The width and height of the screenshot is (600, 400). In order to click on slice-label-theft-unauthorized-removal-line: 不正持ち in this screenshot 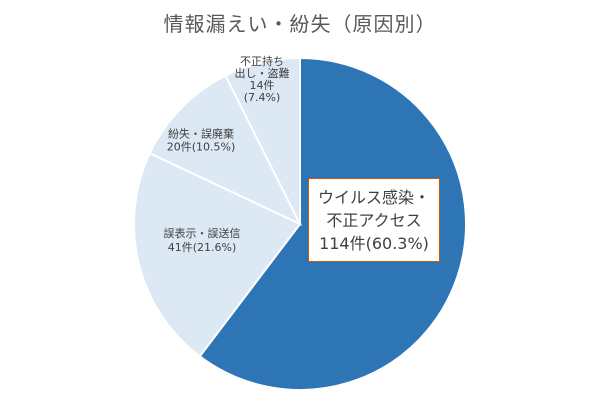, I will do `click(262, 61)`.